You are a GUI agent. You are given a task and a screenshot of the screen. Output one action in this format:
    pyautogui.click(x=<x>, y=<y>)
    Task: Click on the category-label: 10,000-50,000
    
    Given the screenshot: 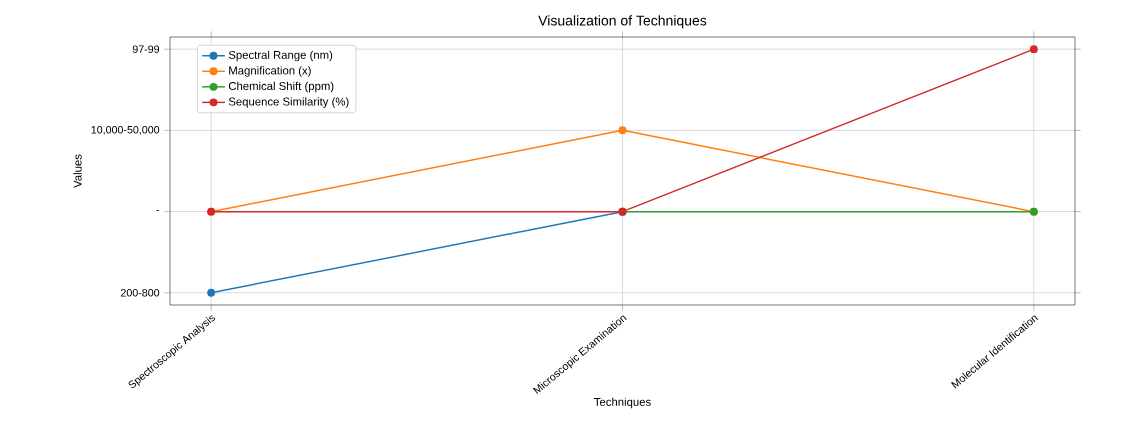 What is the action you would take?
    pyautogui.click(x=125, y=130)
    